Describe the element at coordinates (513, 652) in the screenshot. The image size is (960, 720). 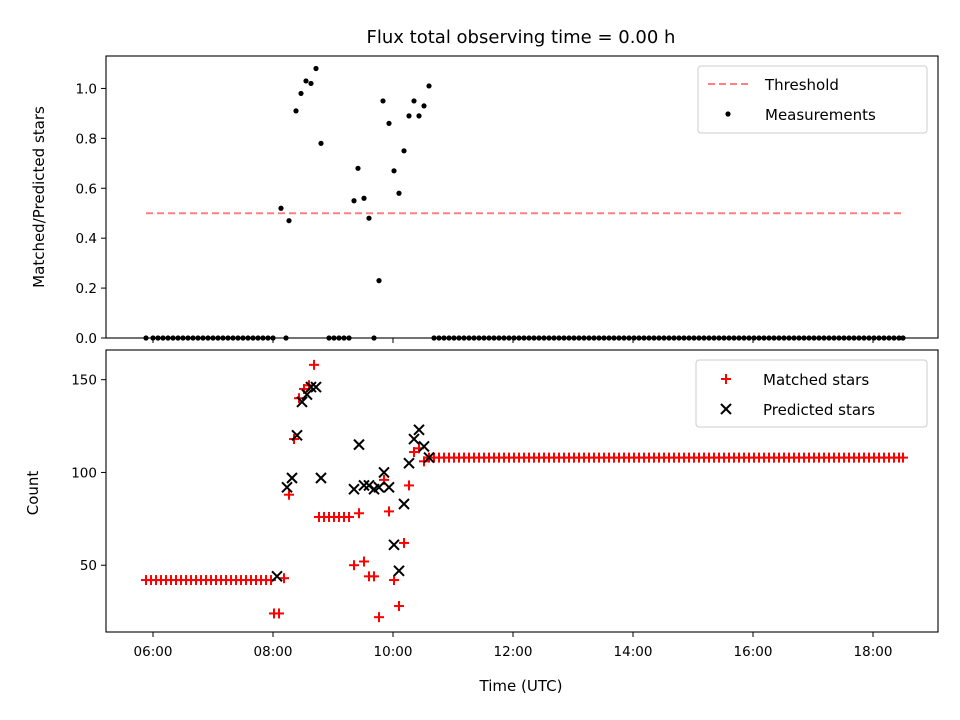
I see `x-tick-label: 12:00` at that location.